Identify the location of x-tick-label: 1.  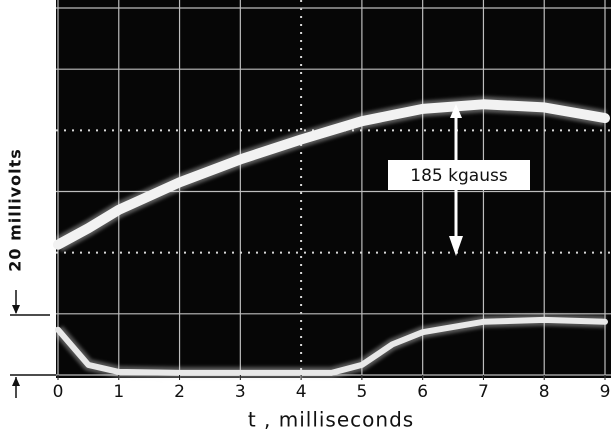
(118, 392).